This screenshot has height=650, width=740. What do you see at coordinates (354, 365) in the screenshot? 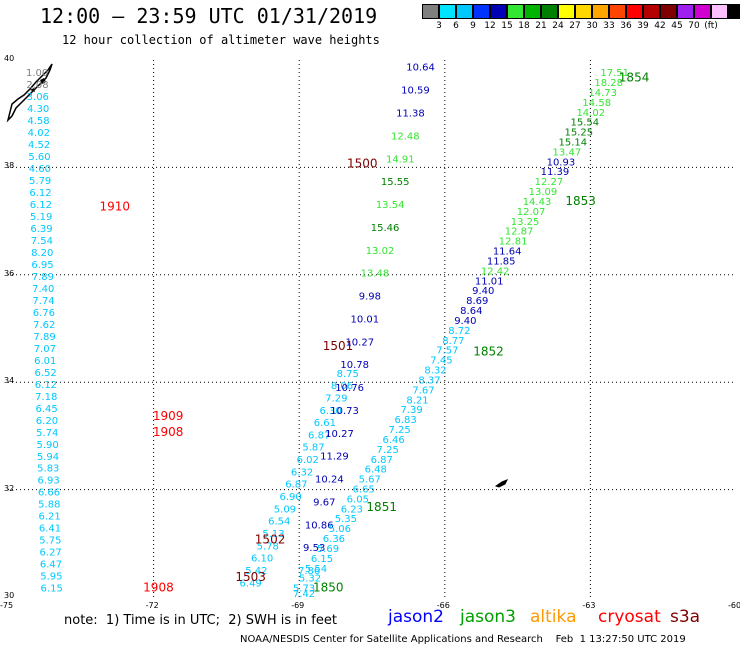
I see `wave-height-value: 10.78` at bounding box center [354, 365].